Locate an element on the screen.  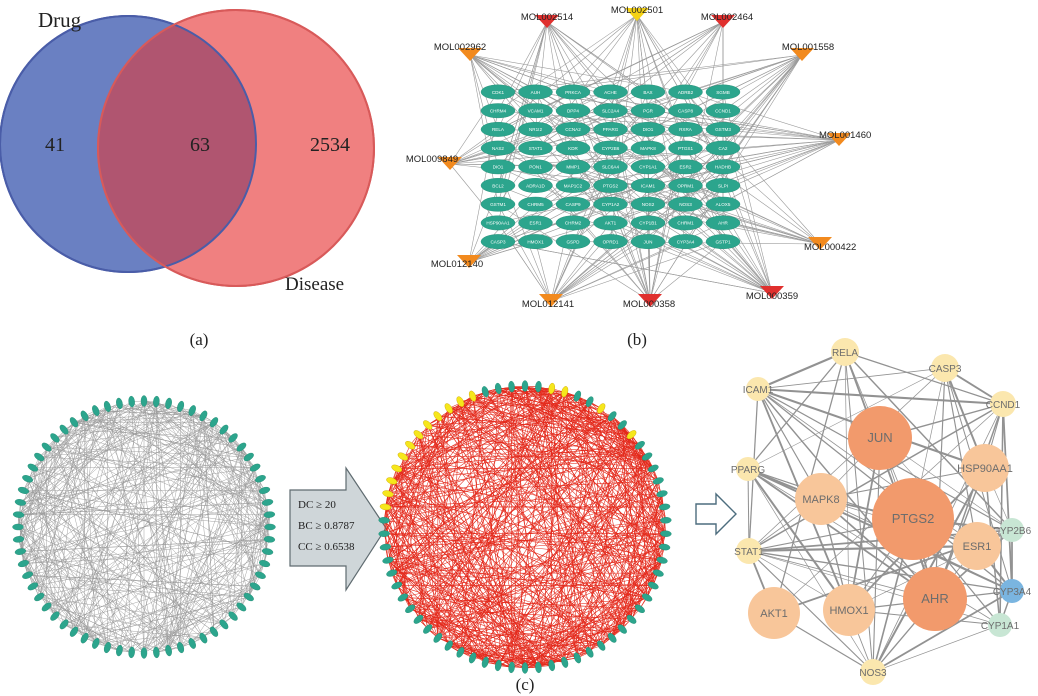
target-node-label: CYP2B6 is located at coordinates (611, 148).